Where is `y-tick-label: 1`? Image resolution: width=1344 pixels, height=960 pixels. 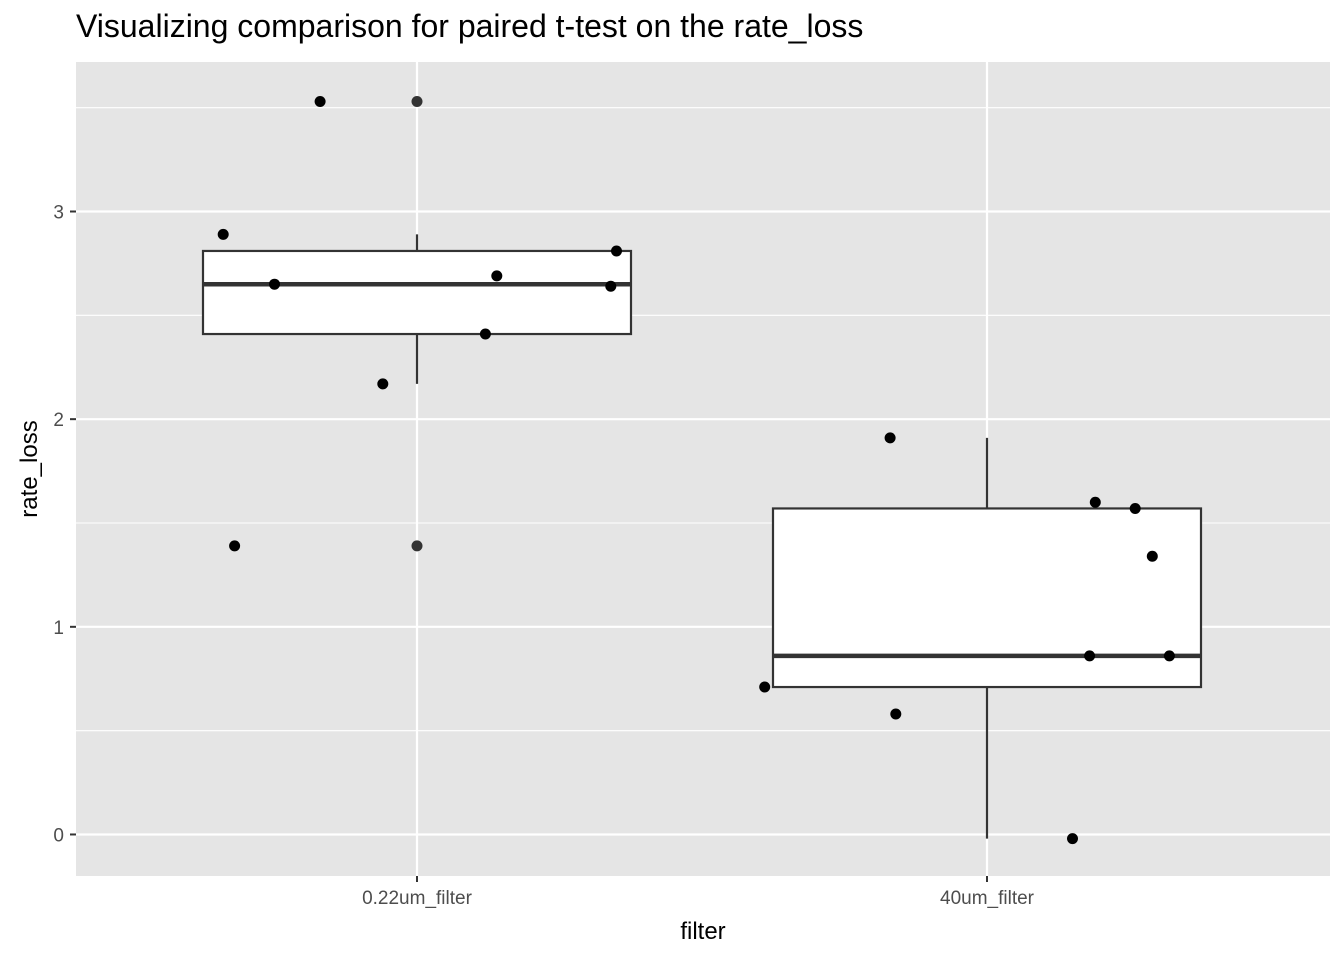
y-tick-label: 1 is located at coordinates (58, 628).